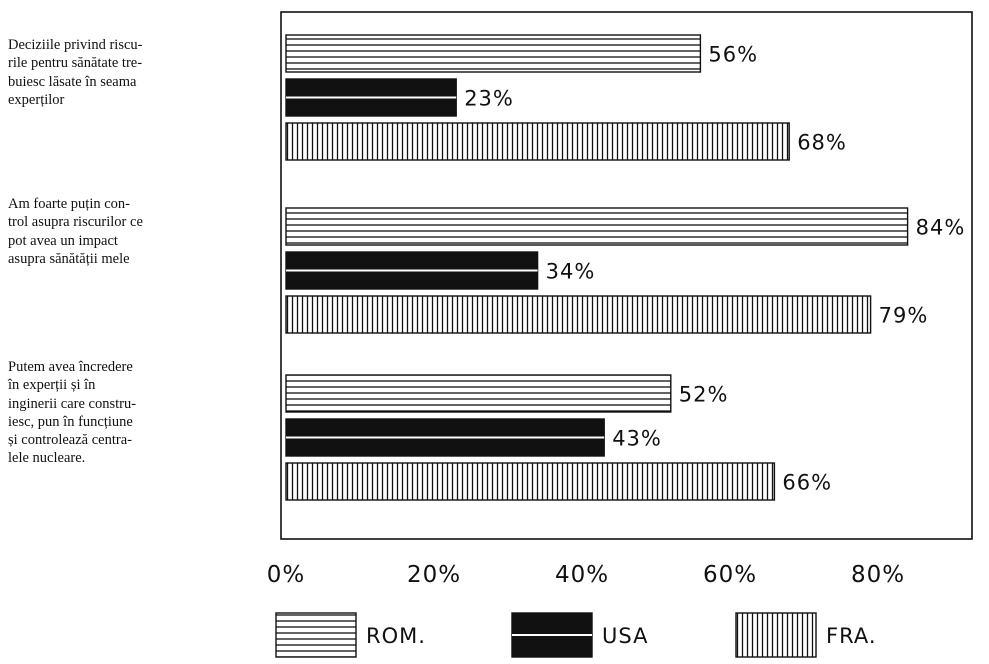  Describe the element at coordinates (72, 403) in the screenshot. I see `question-3-line: inginerii care constru-` at that location.